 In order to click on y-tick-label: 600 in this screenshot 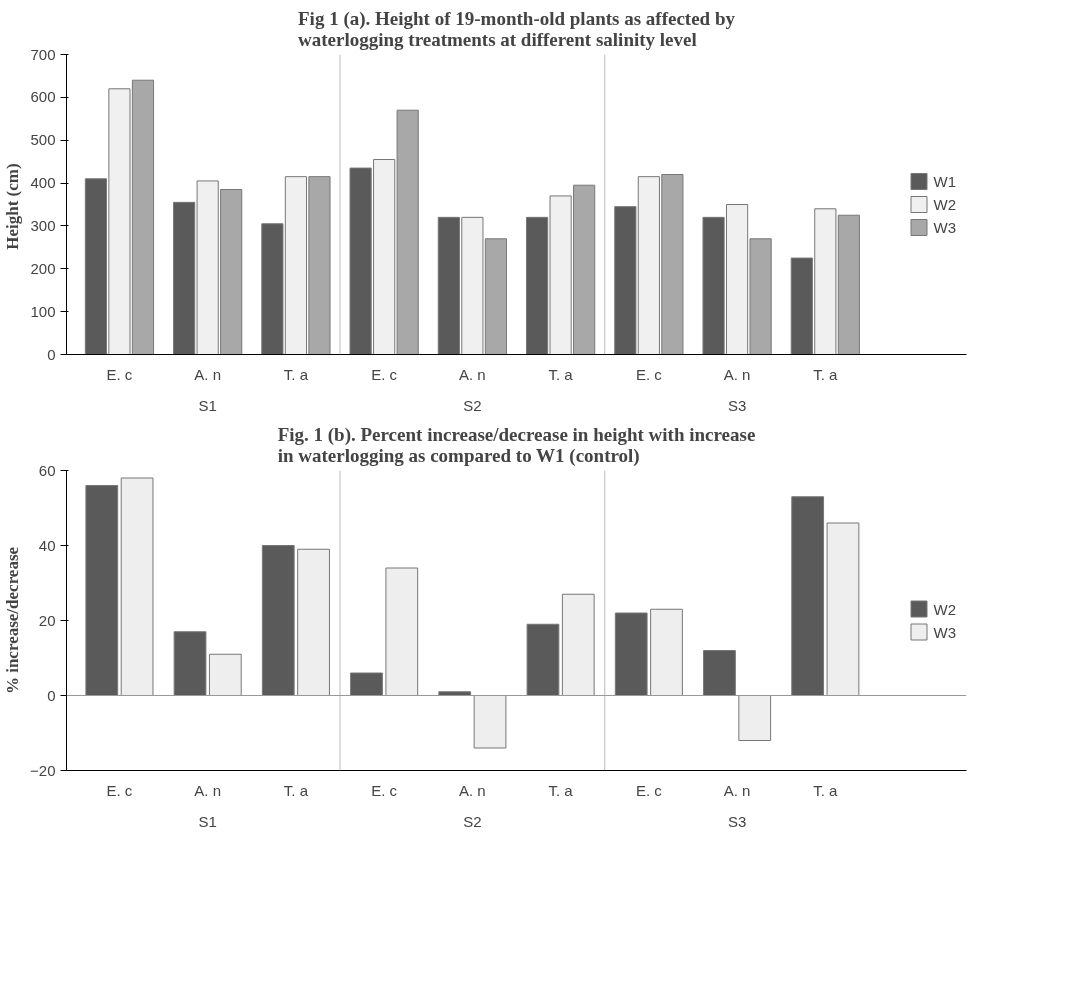, I will do `click(43, 97)`.